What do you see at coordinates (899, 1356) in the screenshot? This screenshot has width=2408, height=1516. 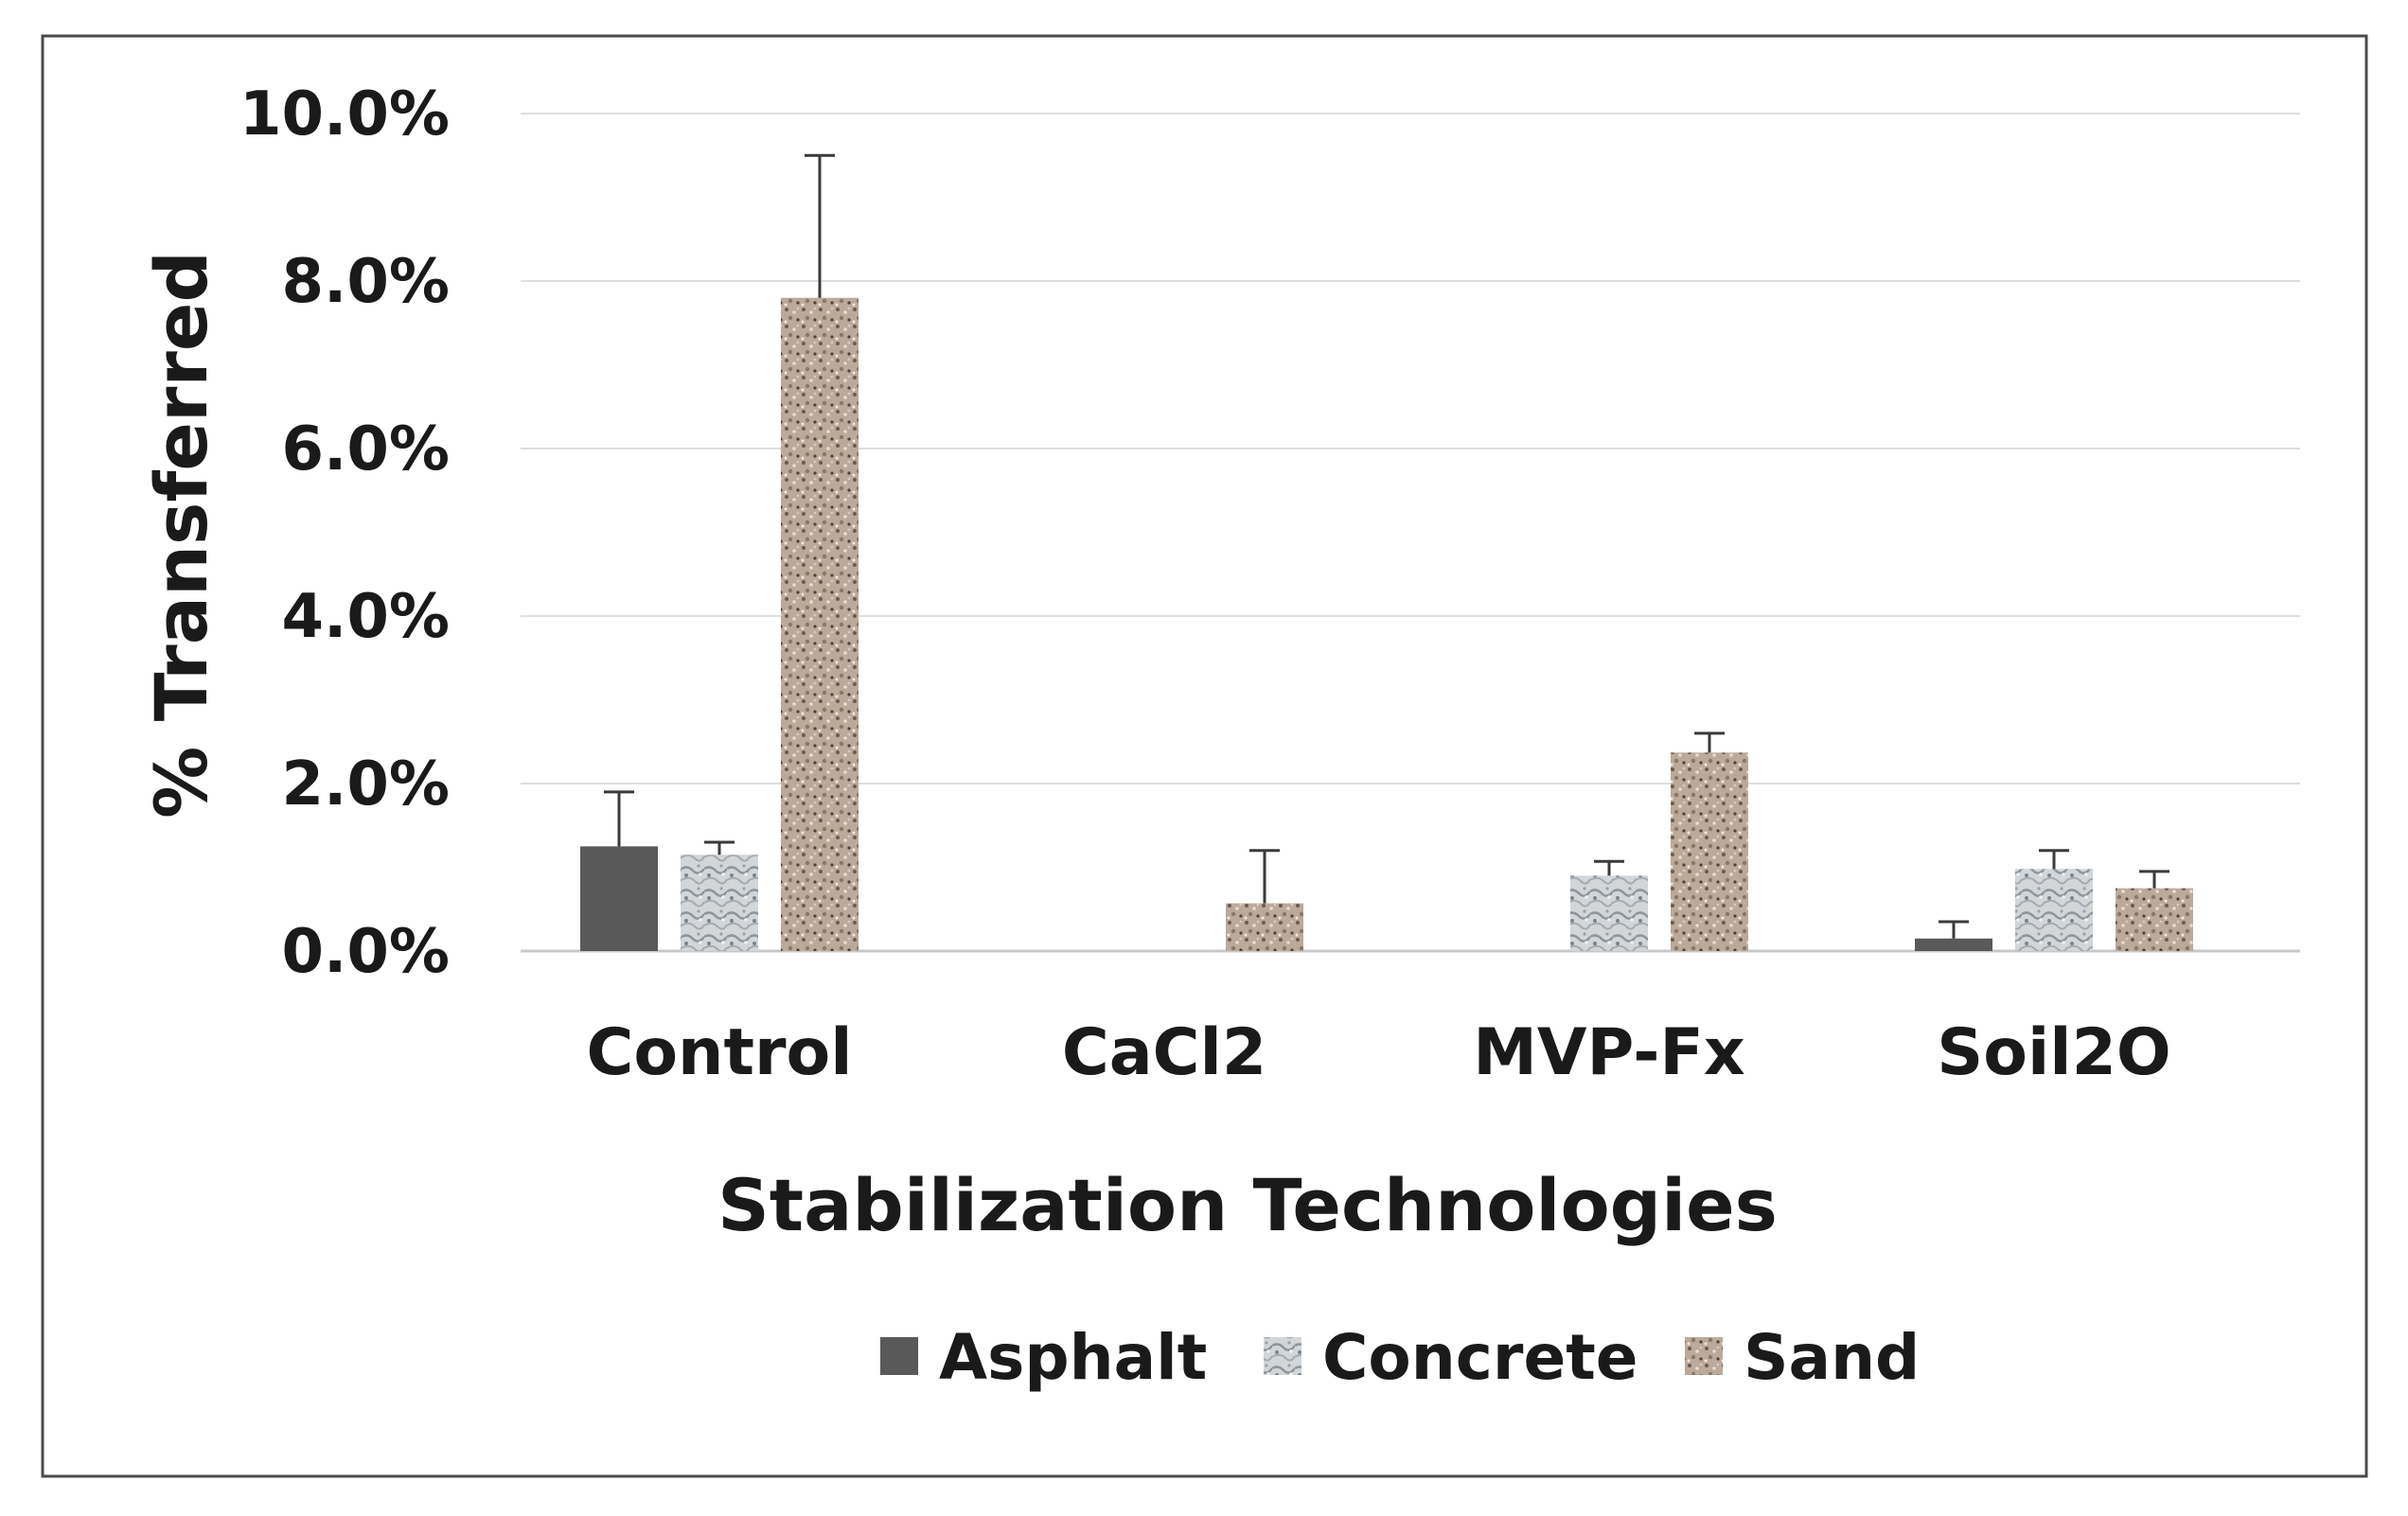 I see `legend-swatch-asphalt` at bounding box center [899, 1356].